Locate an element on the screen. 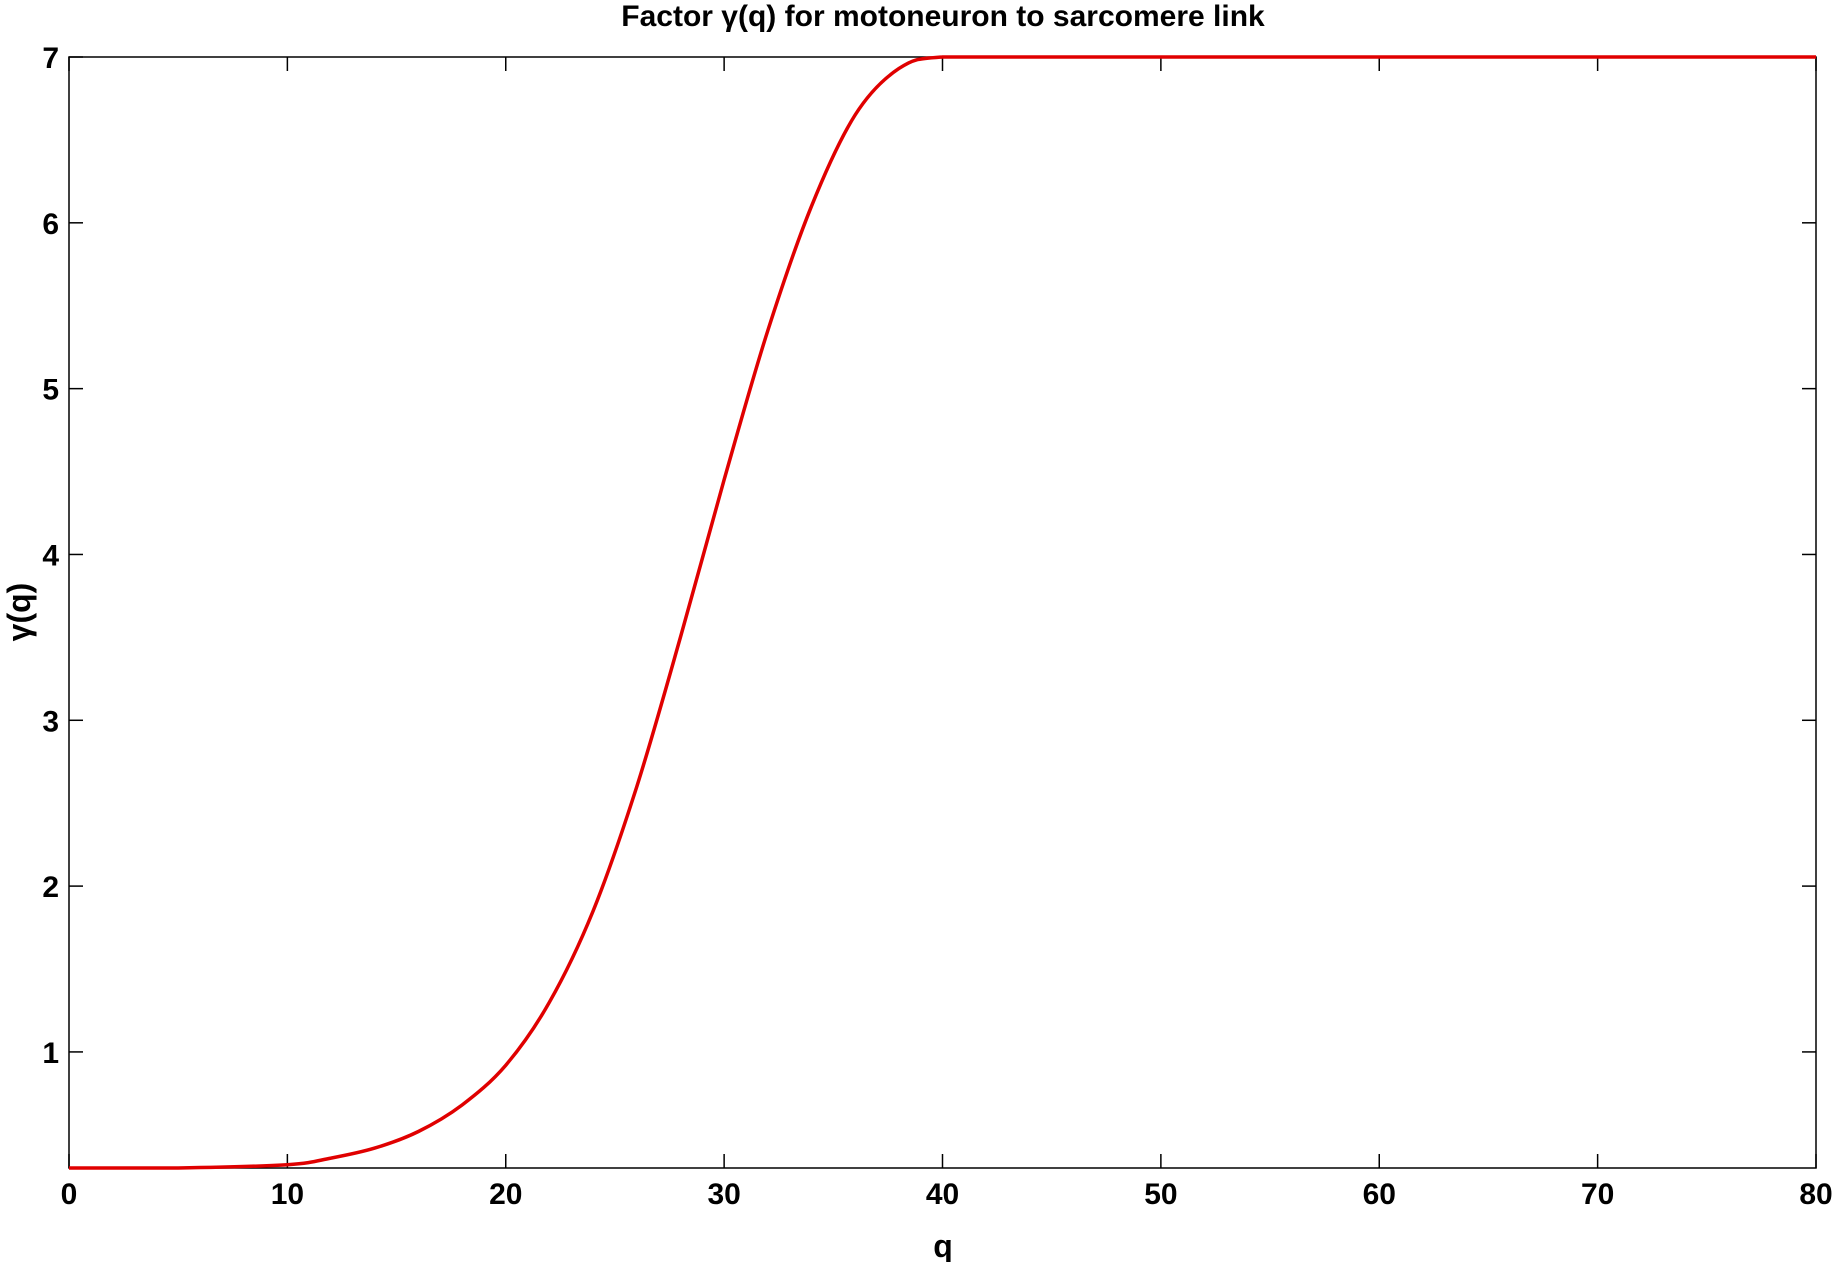  y-tick-label: 4 is located at coordinates (50, 555).